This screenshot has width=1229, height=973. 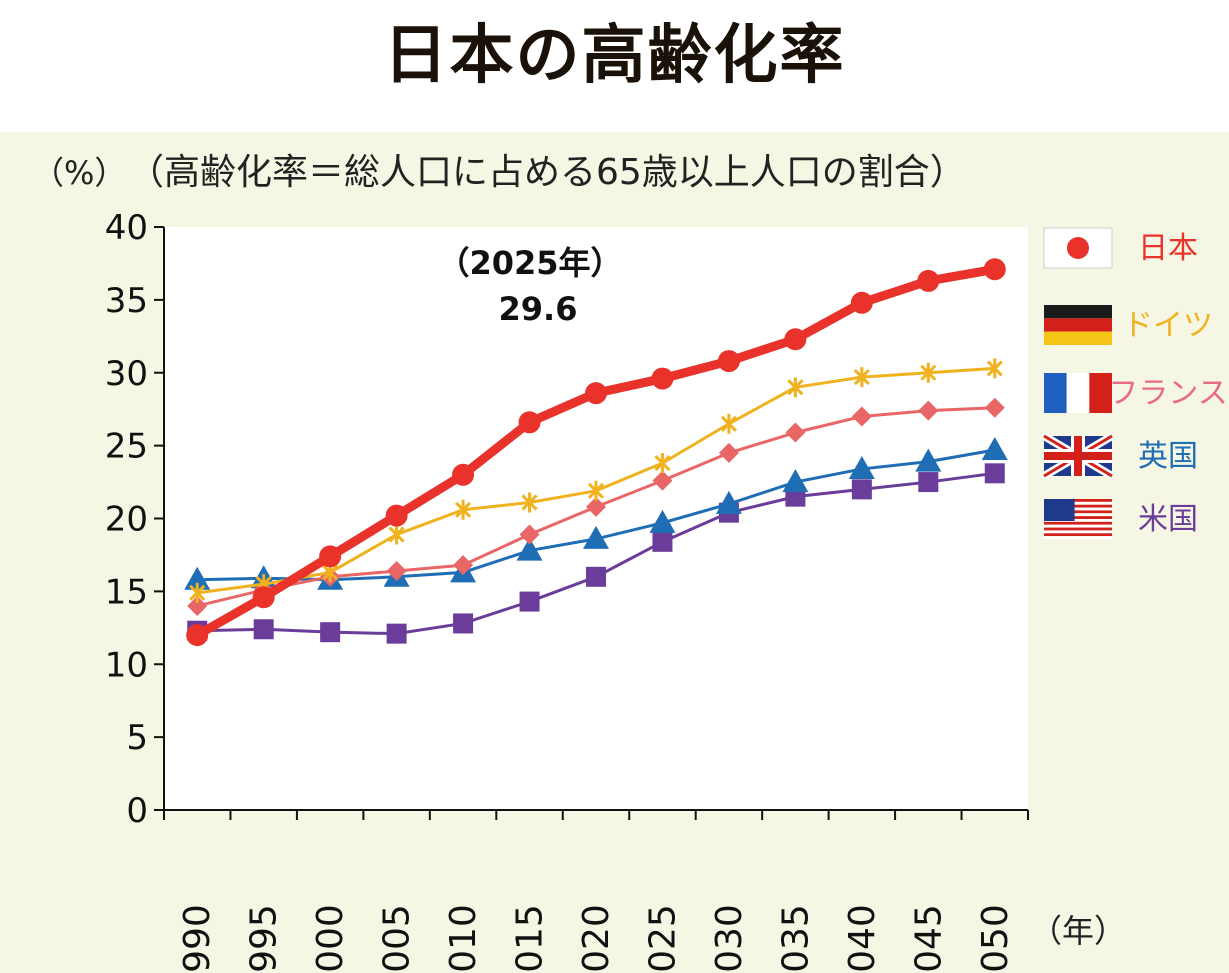 I want to click on y-tick-label: 25, so click(x=126, y=447).